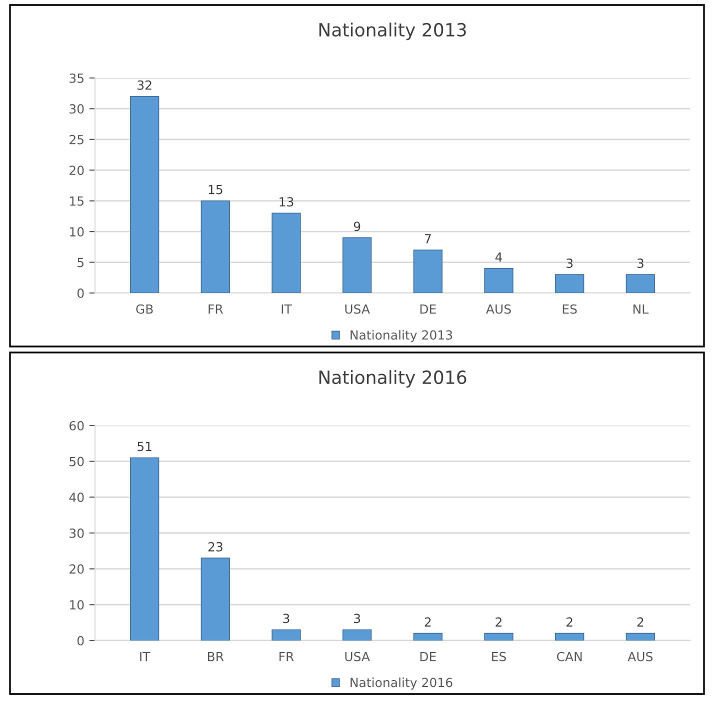 The width and height of the screenshot is (714, 705). Describe the element at coordinates (76, 497) in the screenshot. I see `y-tick-label: 40` at that location.